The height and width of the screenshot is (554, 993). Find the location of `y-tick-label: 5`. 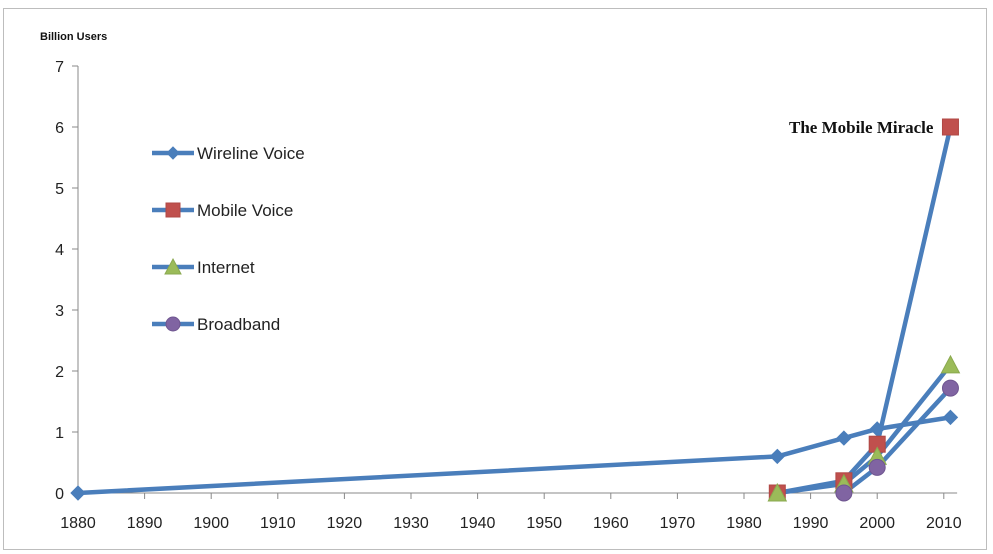

y-tick-label: 5 is located at coordinates (59, 189).